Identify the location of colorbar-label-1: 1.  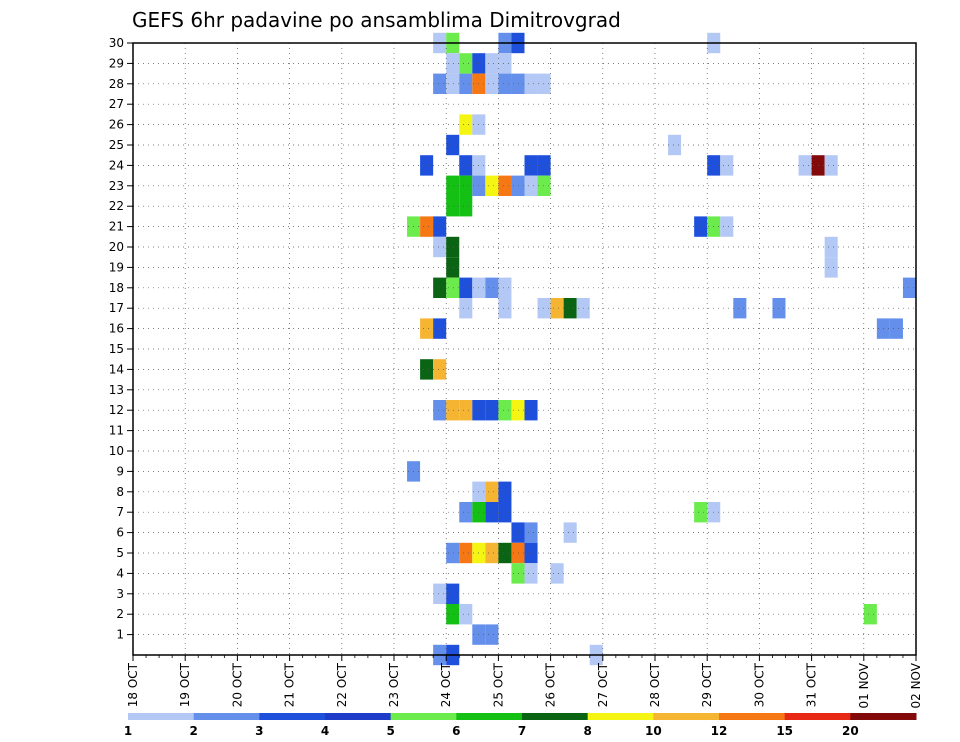
(128, 731).